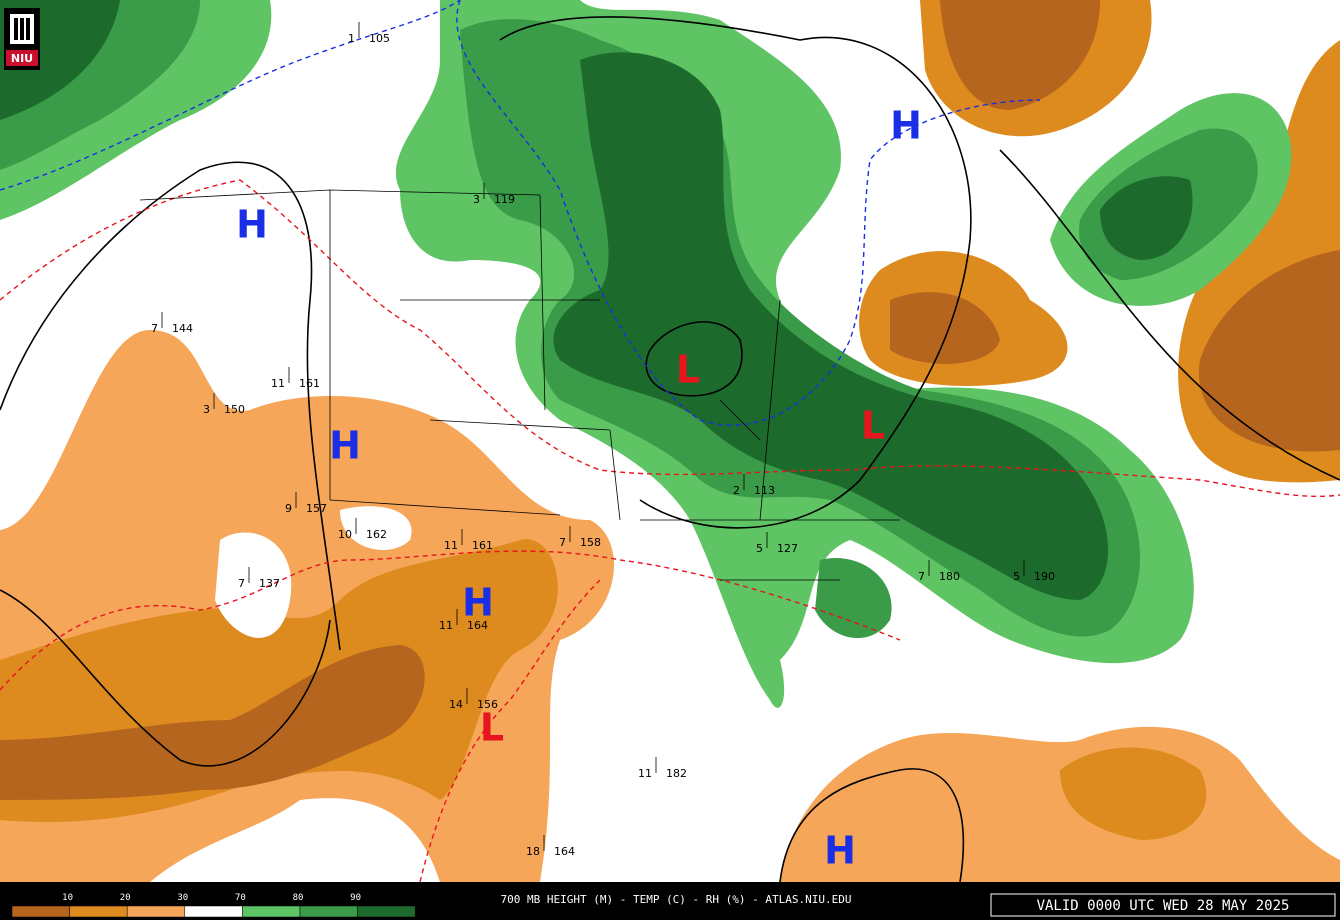  What do you see at coordinates (504, 199) in the screenshot?
I see `station-height: 119` at bounding box center [504, 199].